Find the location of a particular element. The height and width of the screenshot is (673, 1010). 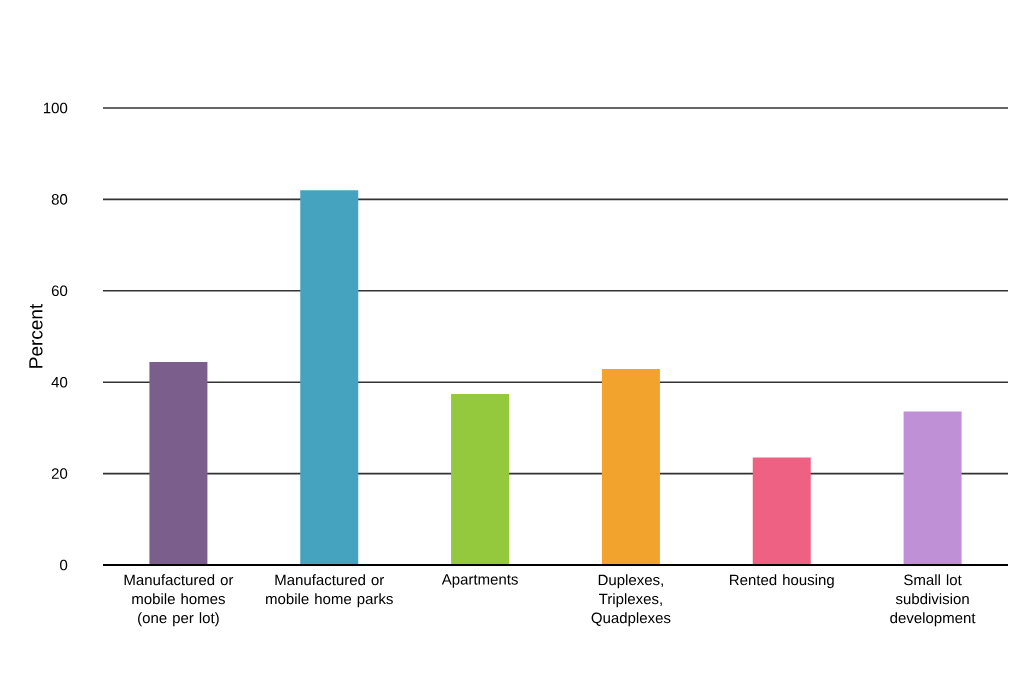

y-tick-label: 80 is located at coordinates (59, 199).